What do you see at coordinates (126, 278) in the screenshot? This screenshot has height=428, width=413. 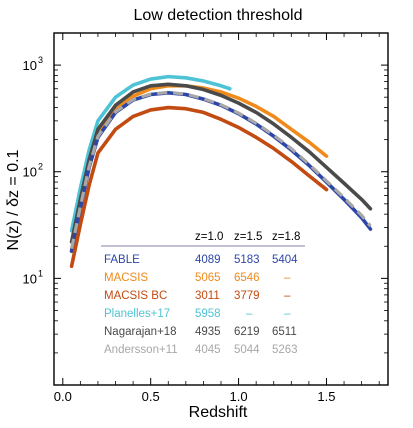 I see `table-row-label: MACSIS` at bounding box center [126, 278].